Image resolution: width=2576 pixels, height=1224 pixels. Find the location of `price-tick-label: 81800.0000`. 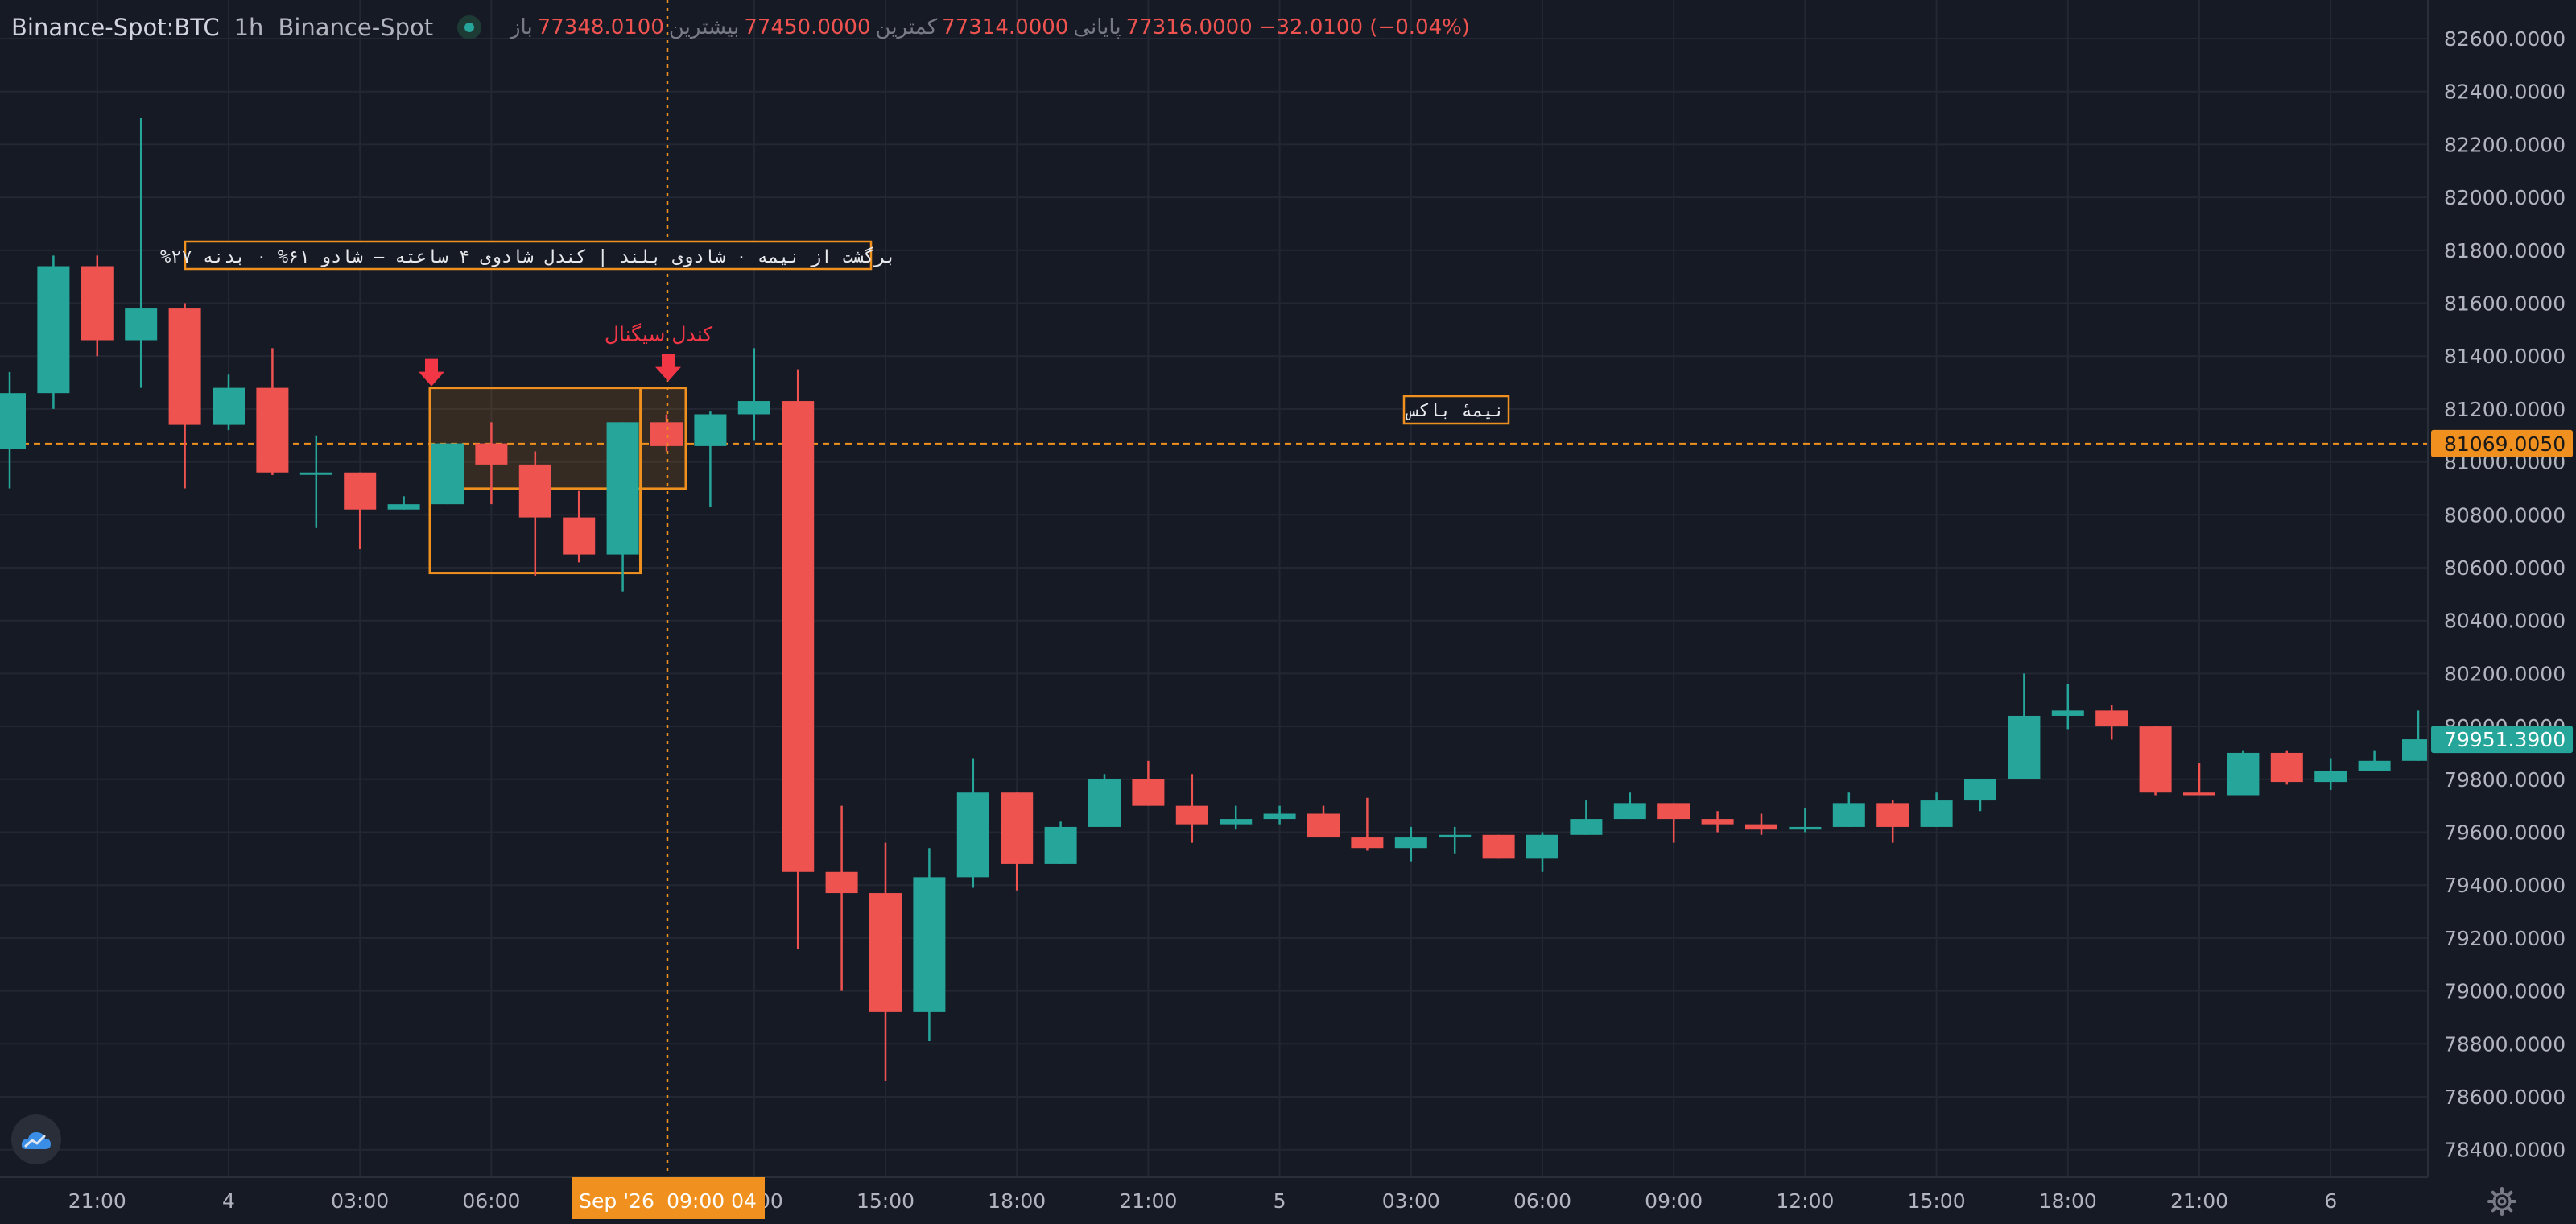

price-tick-label: 81800.0000 is located at coordinates (2505, 251).